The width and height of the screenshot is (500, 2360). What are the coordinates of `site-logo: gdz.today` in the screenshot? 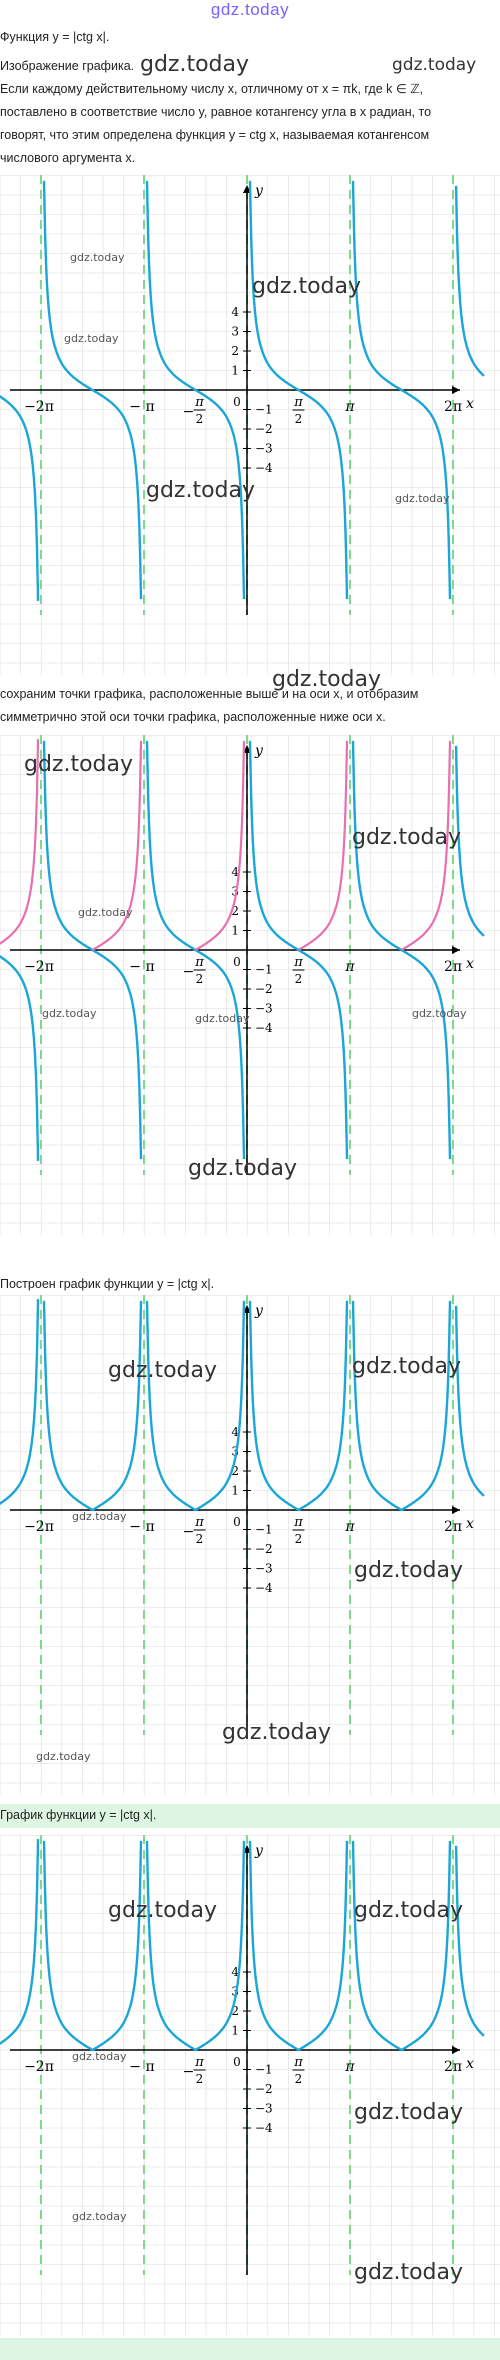 It's located at (250, 9).